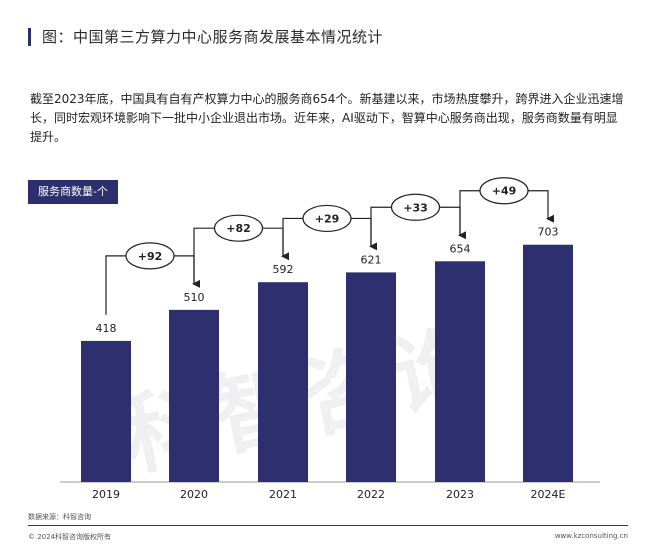 This screenshot has height=550, width=652. I want to click on bar-2020, so click(194, 395).